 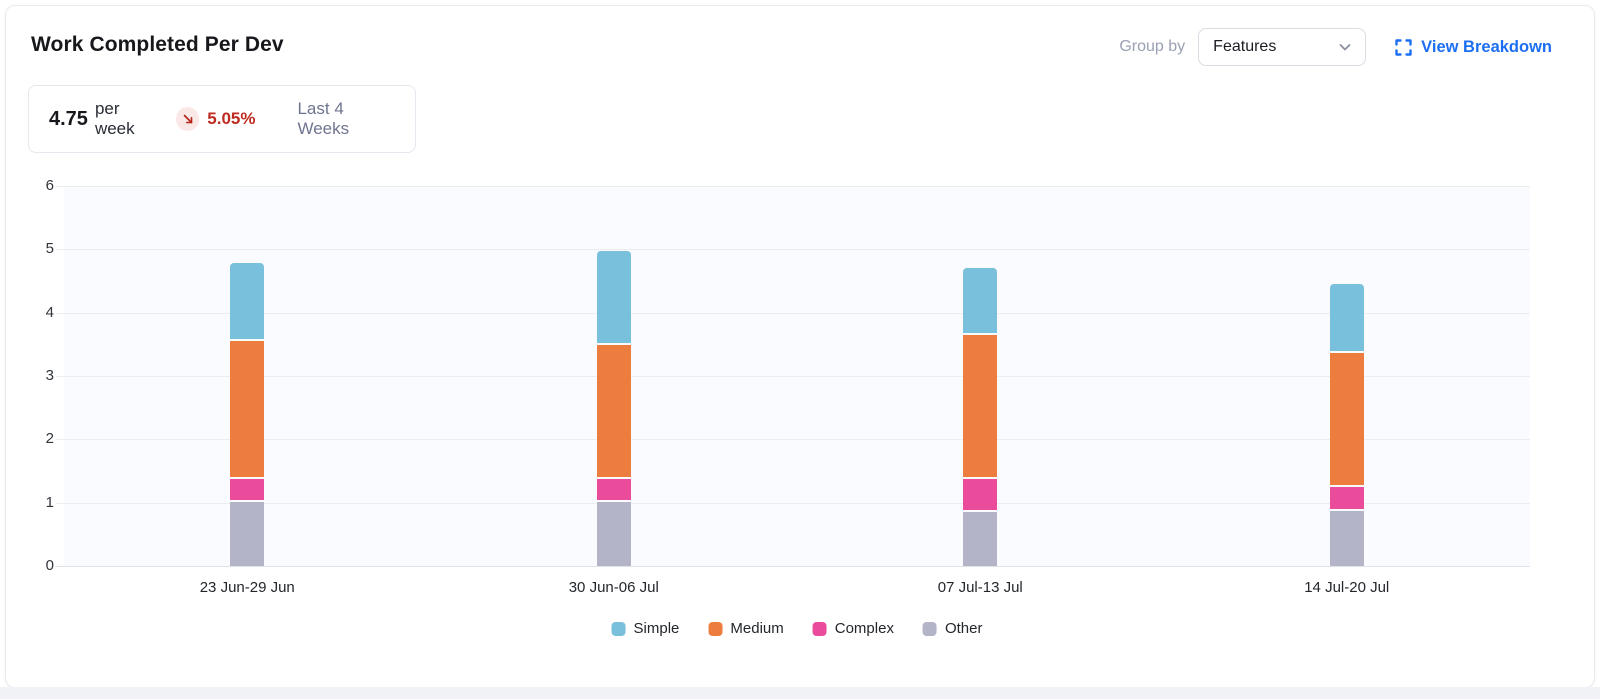 I want to click on y-axis-tick: 2, so click(x=49, y=439).